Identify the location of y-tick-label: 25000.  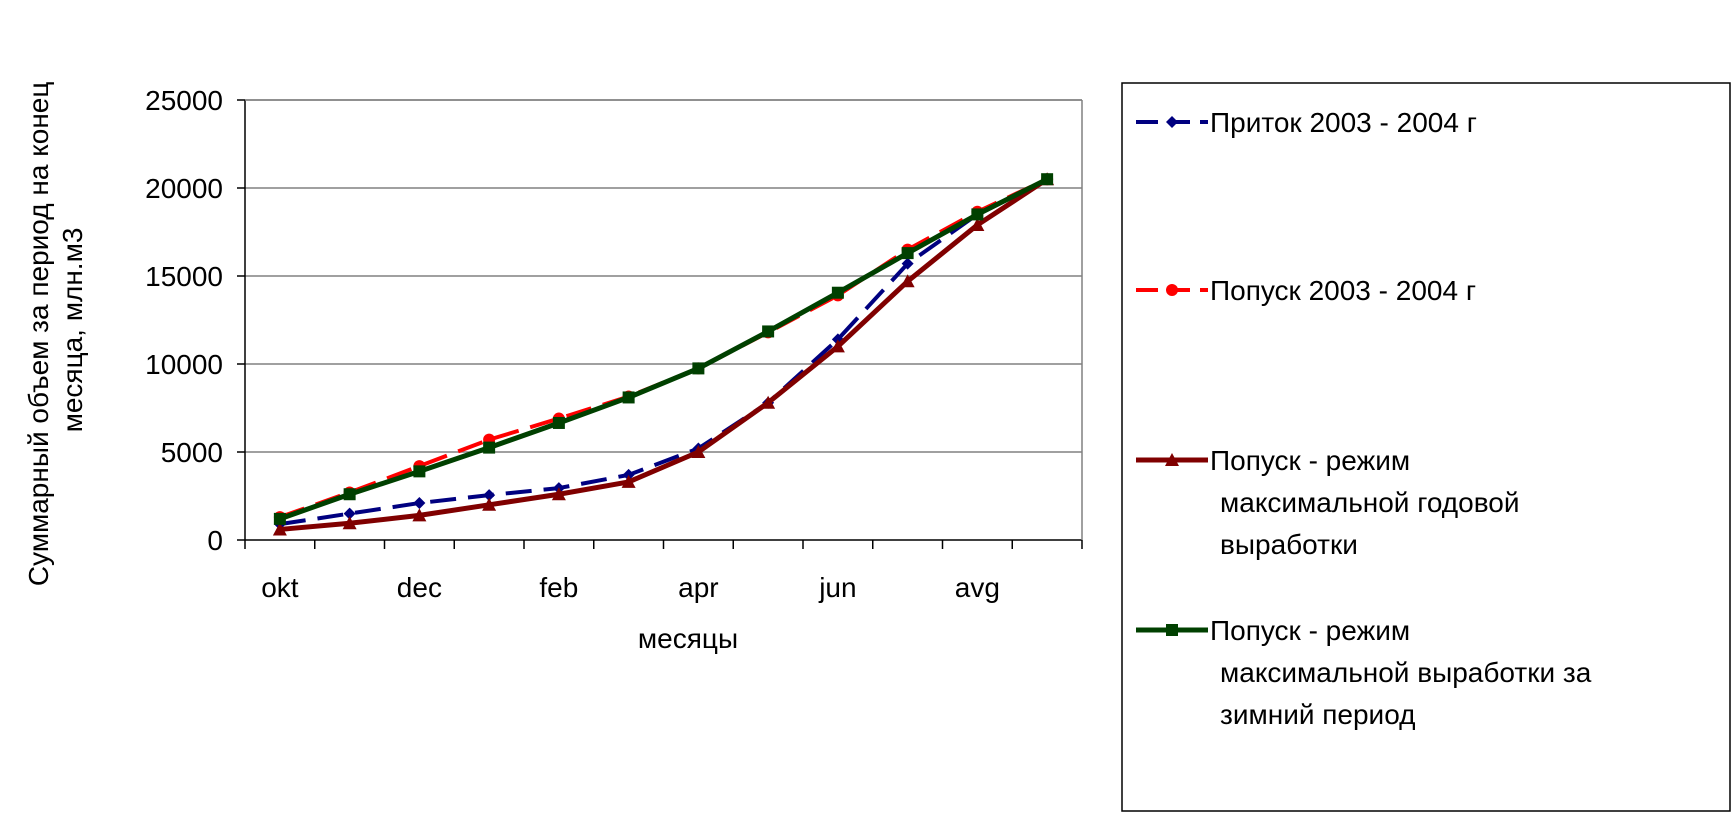
(184, 100).